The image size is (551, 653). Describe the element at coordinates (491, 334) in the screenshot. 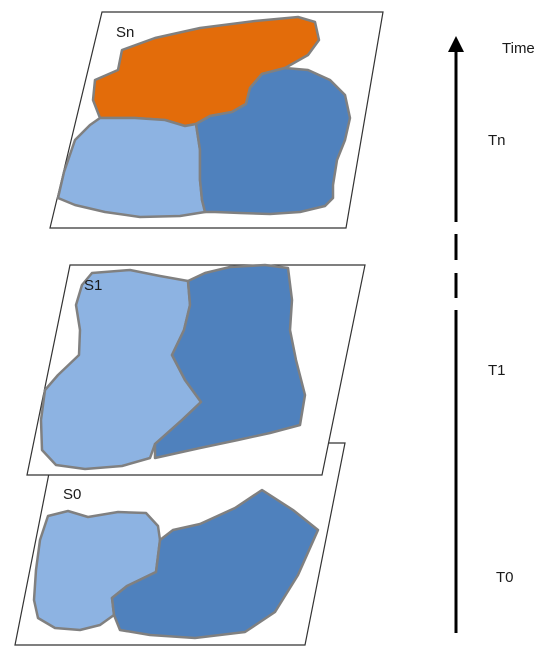

I see `time-axis: Time Tn T1 T0` at that location.